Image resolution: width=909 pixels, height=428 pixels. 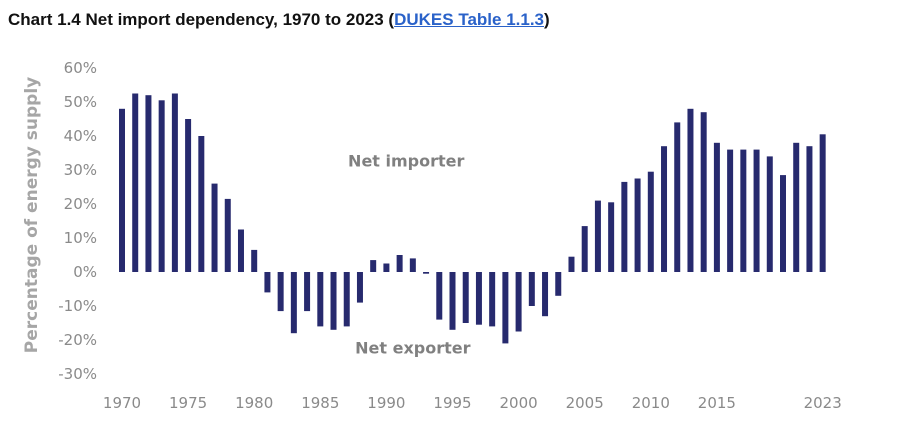 I want to click on y-tick-label: 0%, so click(x=85, y=272).